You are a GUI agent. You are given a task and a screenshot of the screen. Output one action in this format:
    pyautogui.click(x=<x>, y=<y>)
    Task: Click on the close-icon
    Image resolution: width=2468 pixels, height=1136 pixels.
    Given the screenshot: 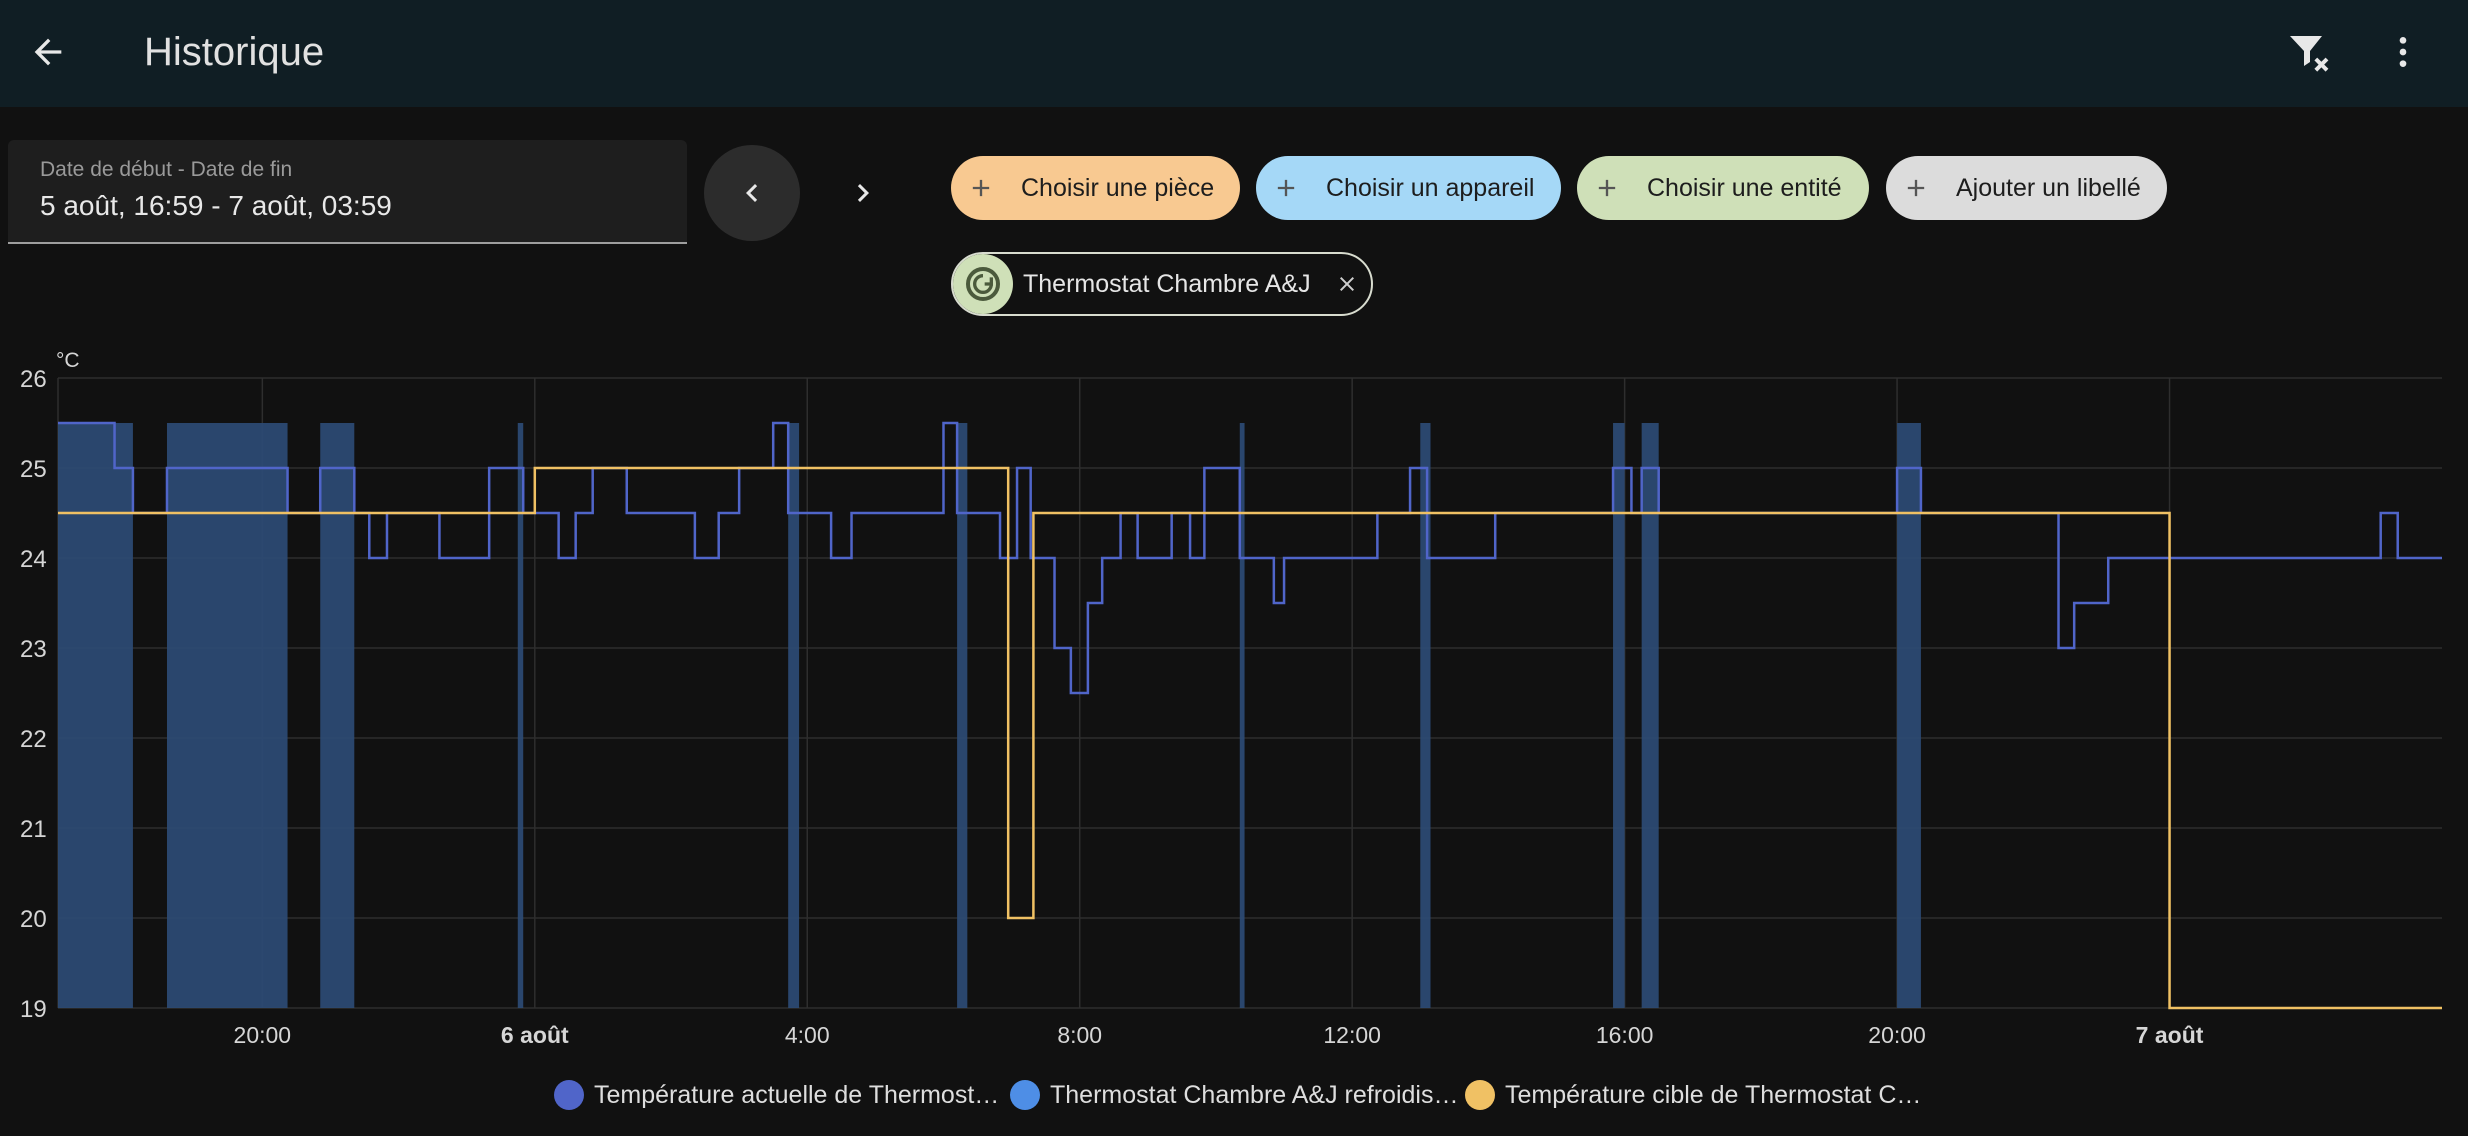 What is the action you would take?
    pyautogui.click(x=1346, y=284)
    